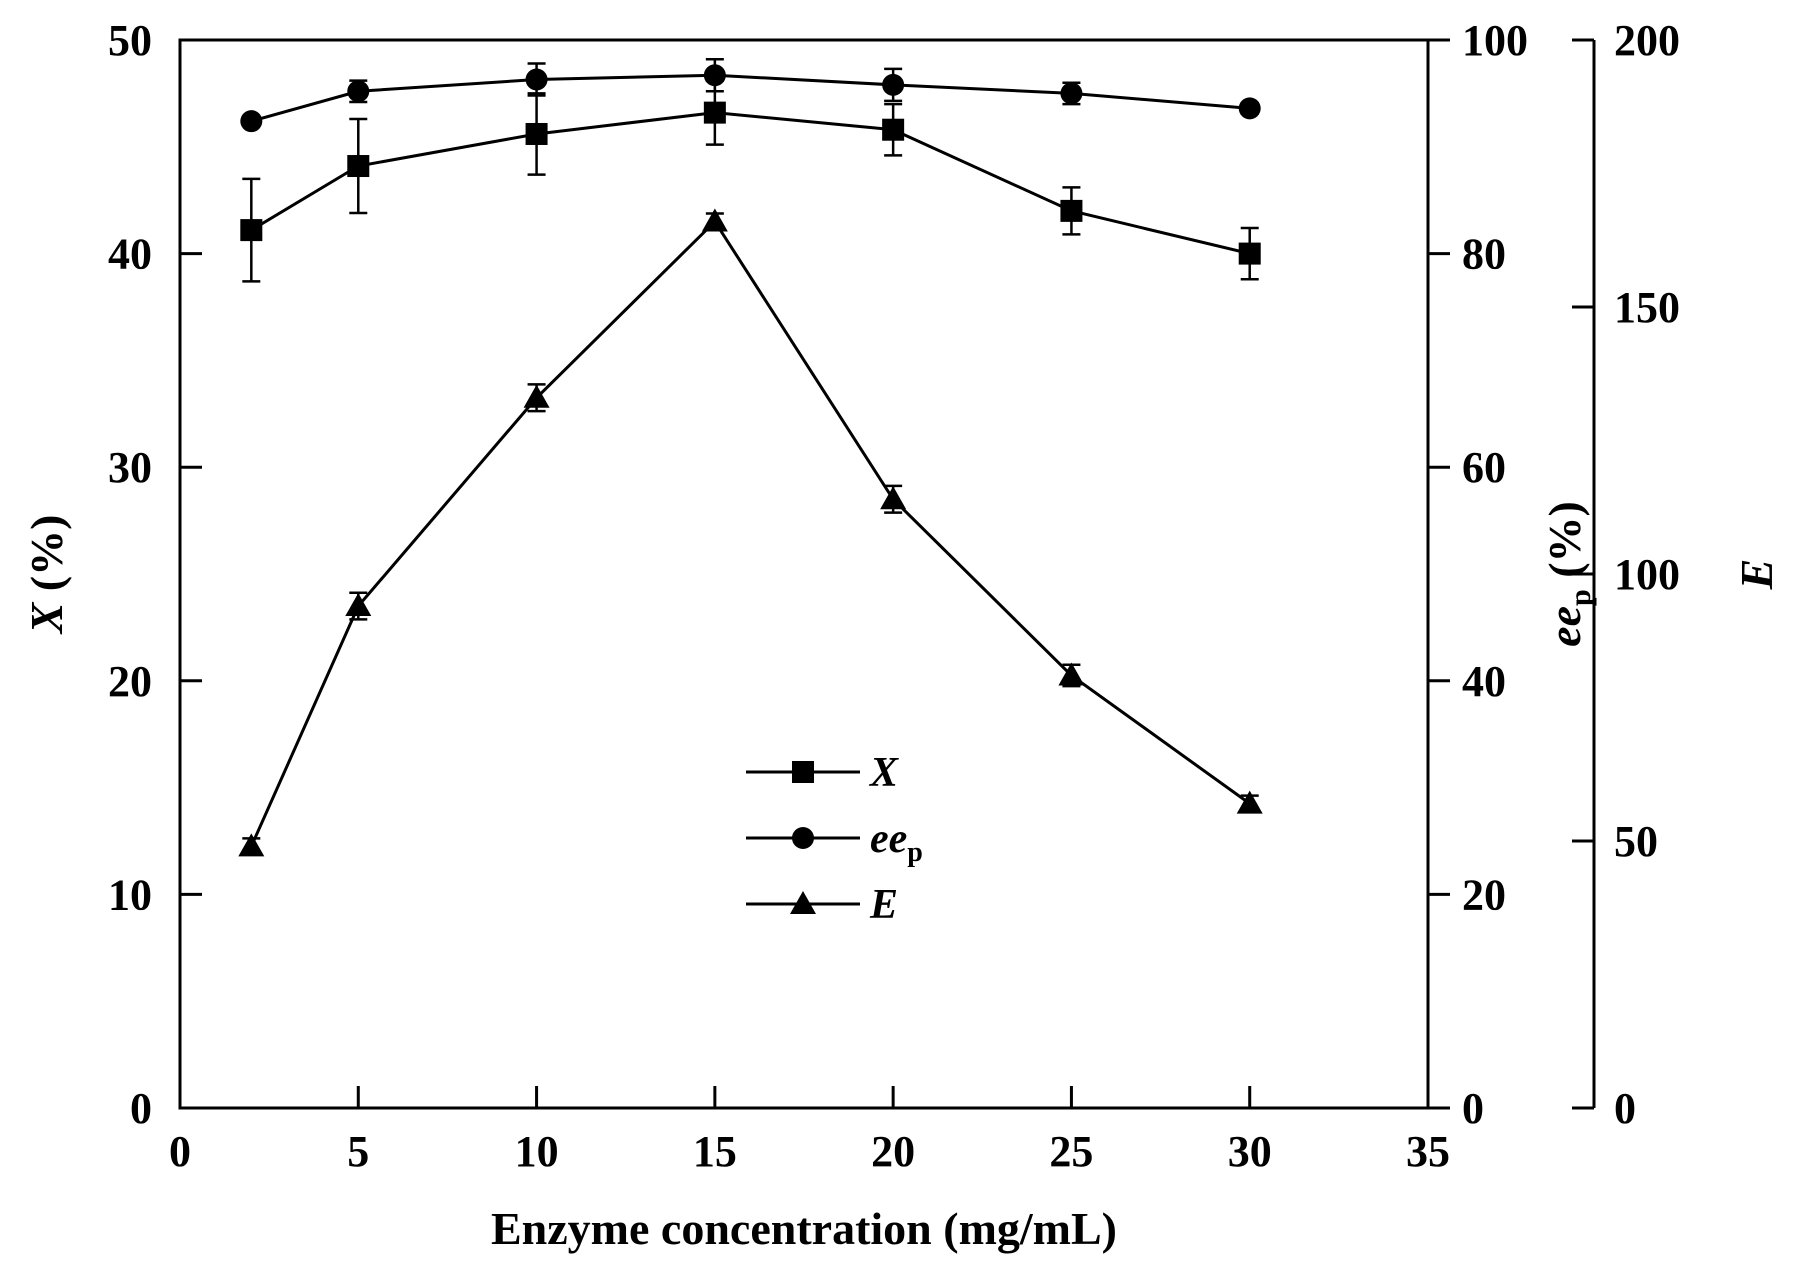 The height and width of the screenshot is (1277, 1797). Describe the element at coordinates (1484, 467) in the screenshot. I see `right-tick-label: 60` at that location.